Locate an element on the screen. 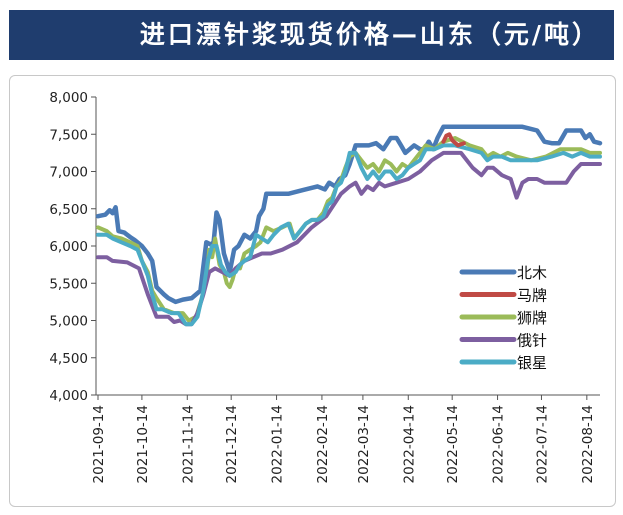 The width and height of the screenshot is (623, 515). x-tick-label: 2021-12-14 is located at coordinates (232, 444).